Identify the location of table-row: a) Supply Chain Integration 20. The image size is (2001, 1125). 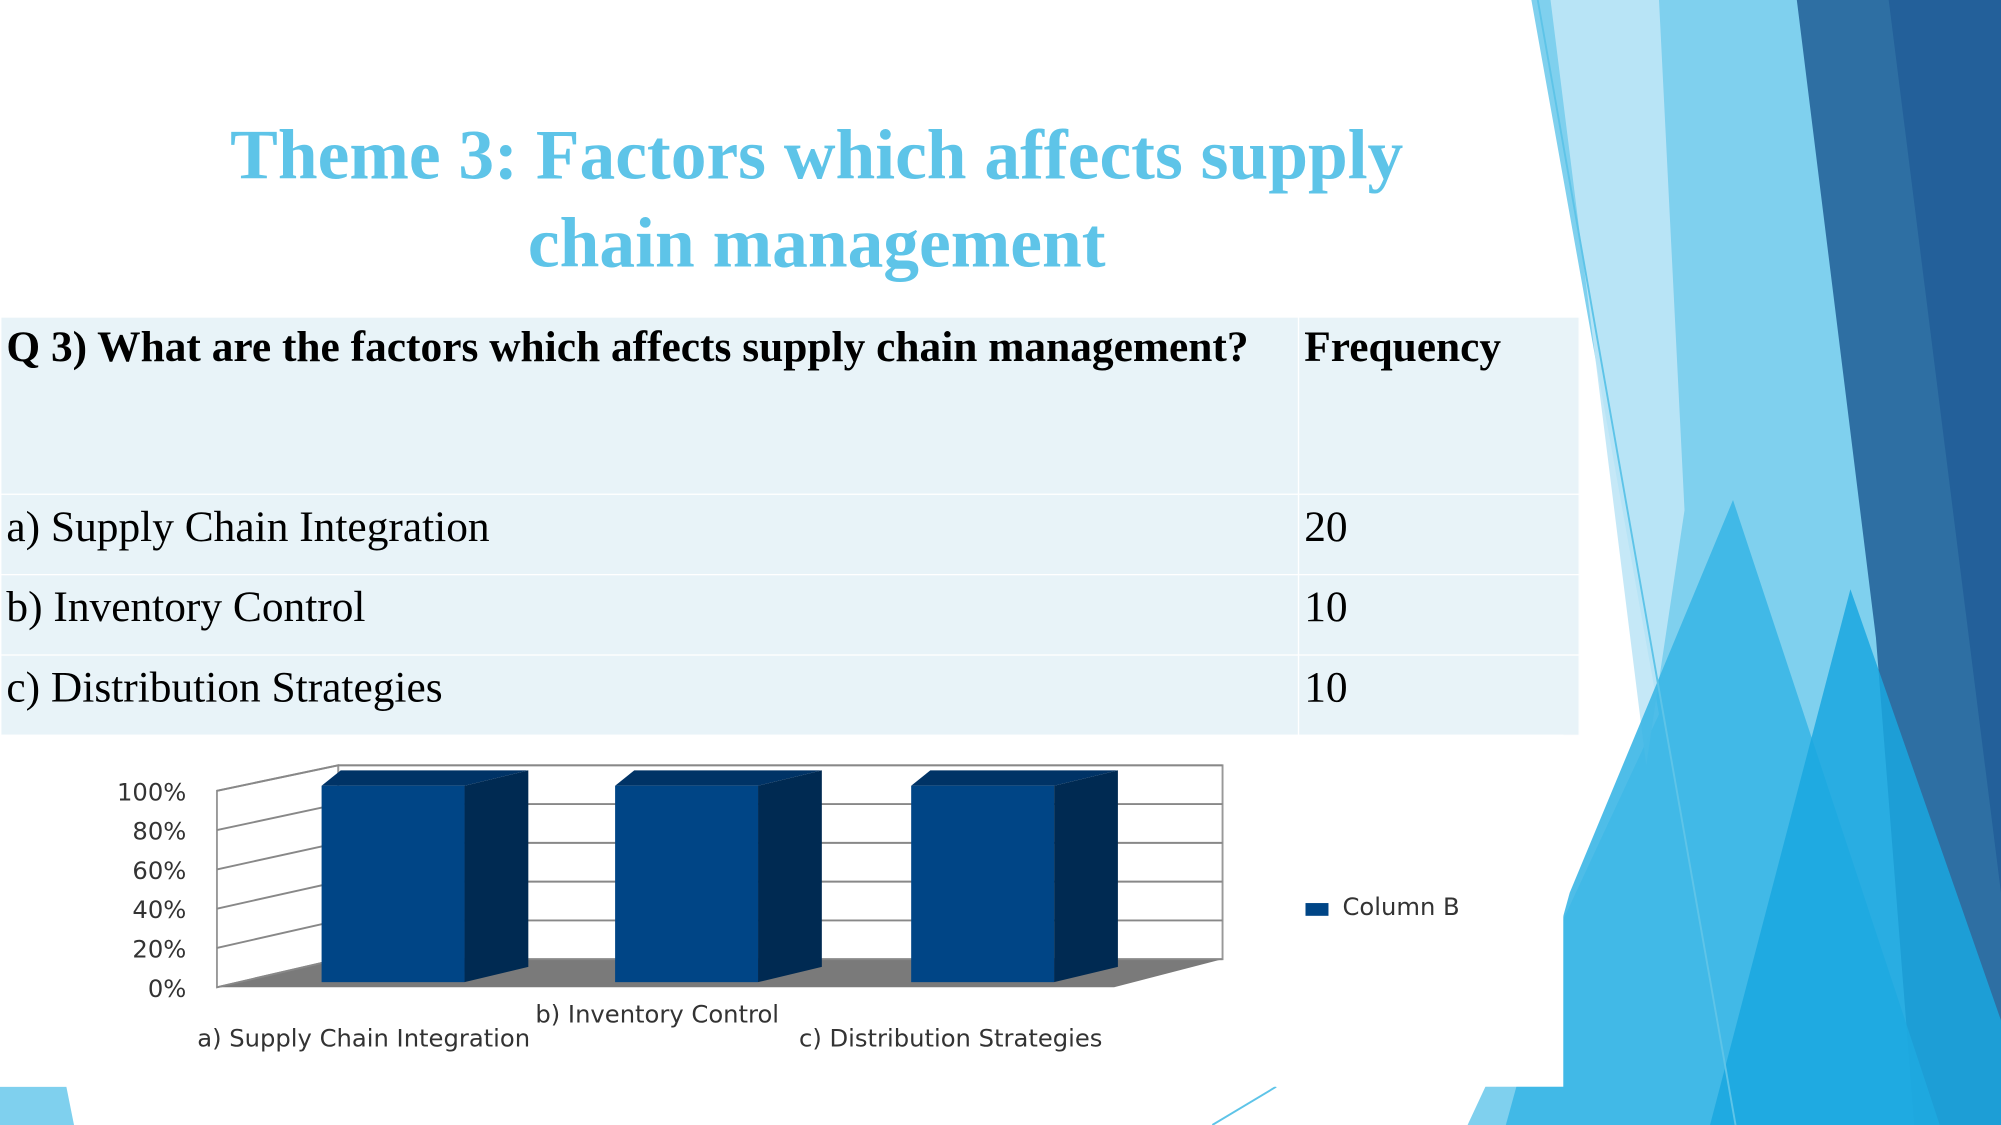
(790, 534).